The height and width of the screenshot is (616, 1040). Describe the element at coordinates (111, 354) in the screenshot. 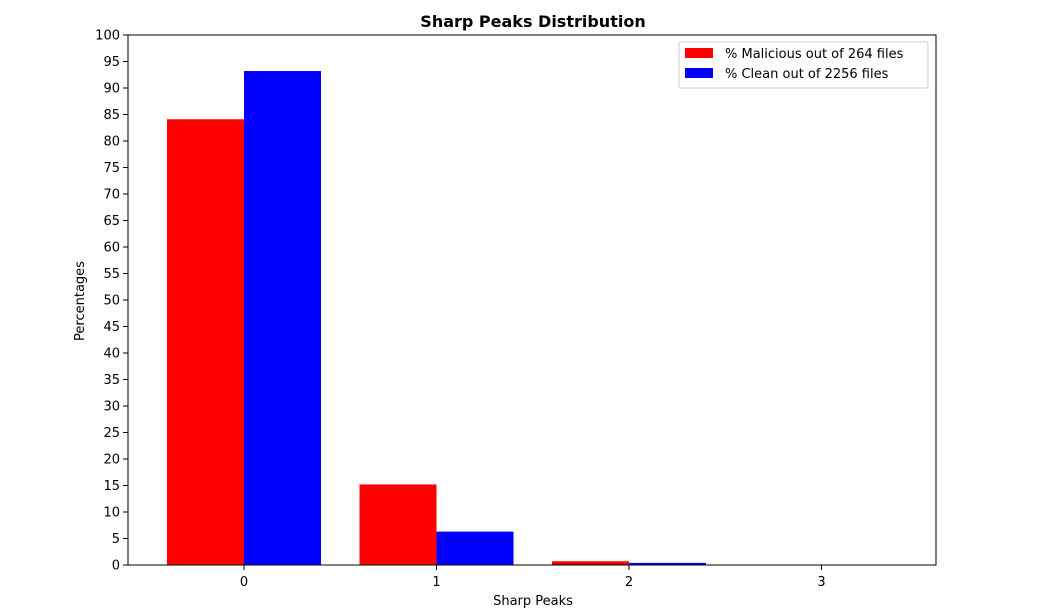

I see `y-tick-label: 40` at that location.